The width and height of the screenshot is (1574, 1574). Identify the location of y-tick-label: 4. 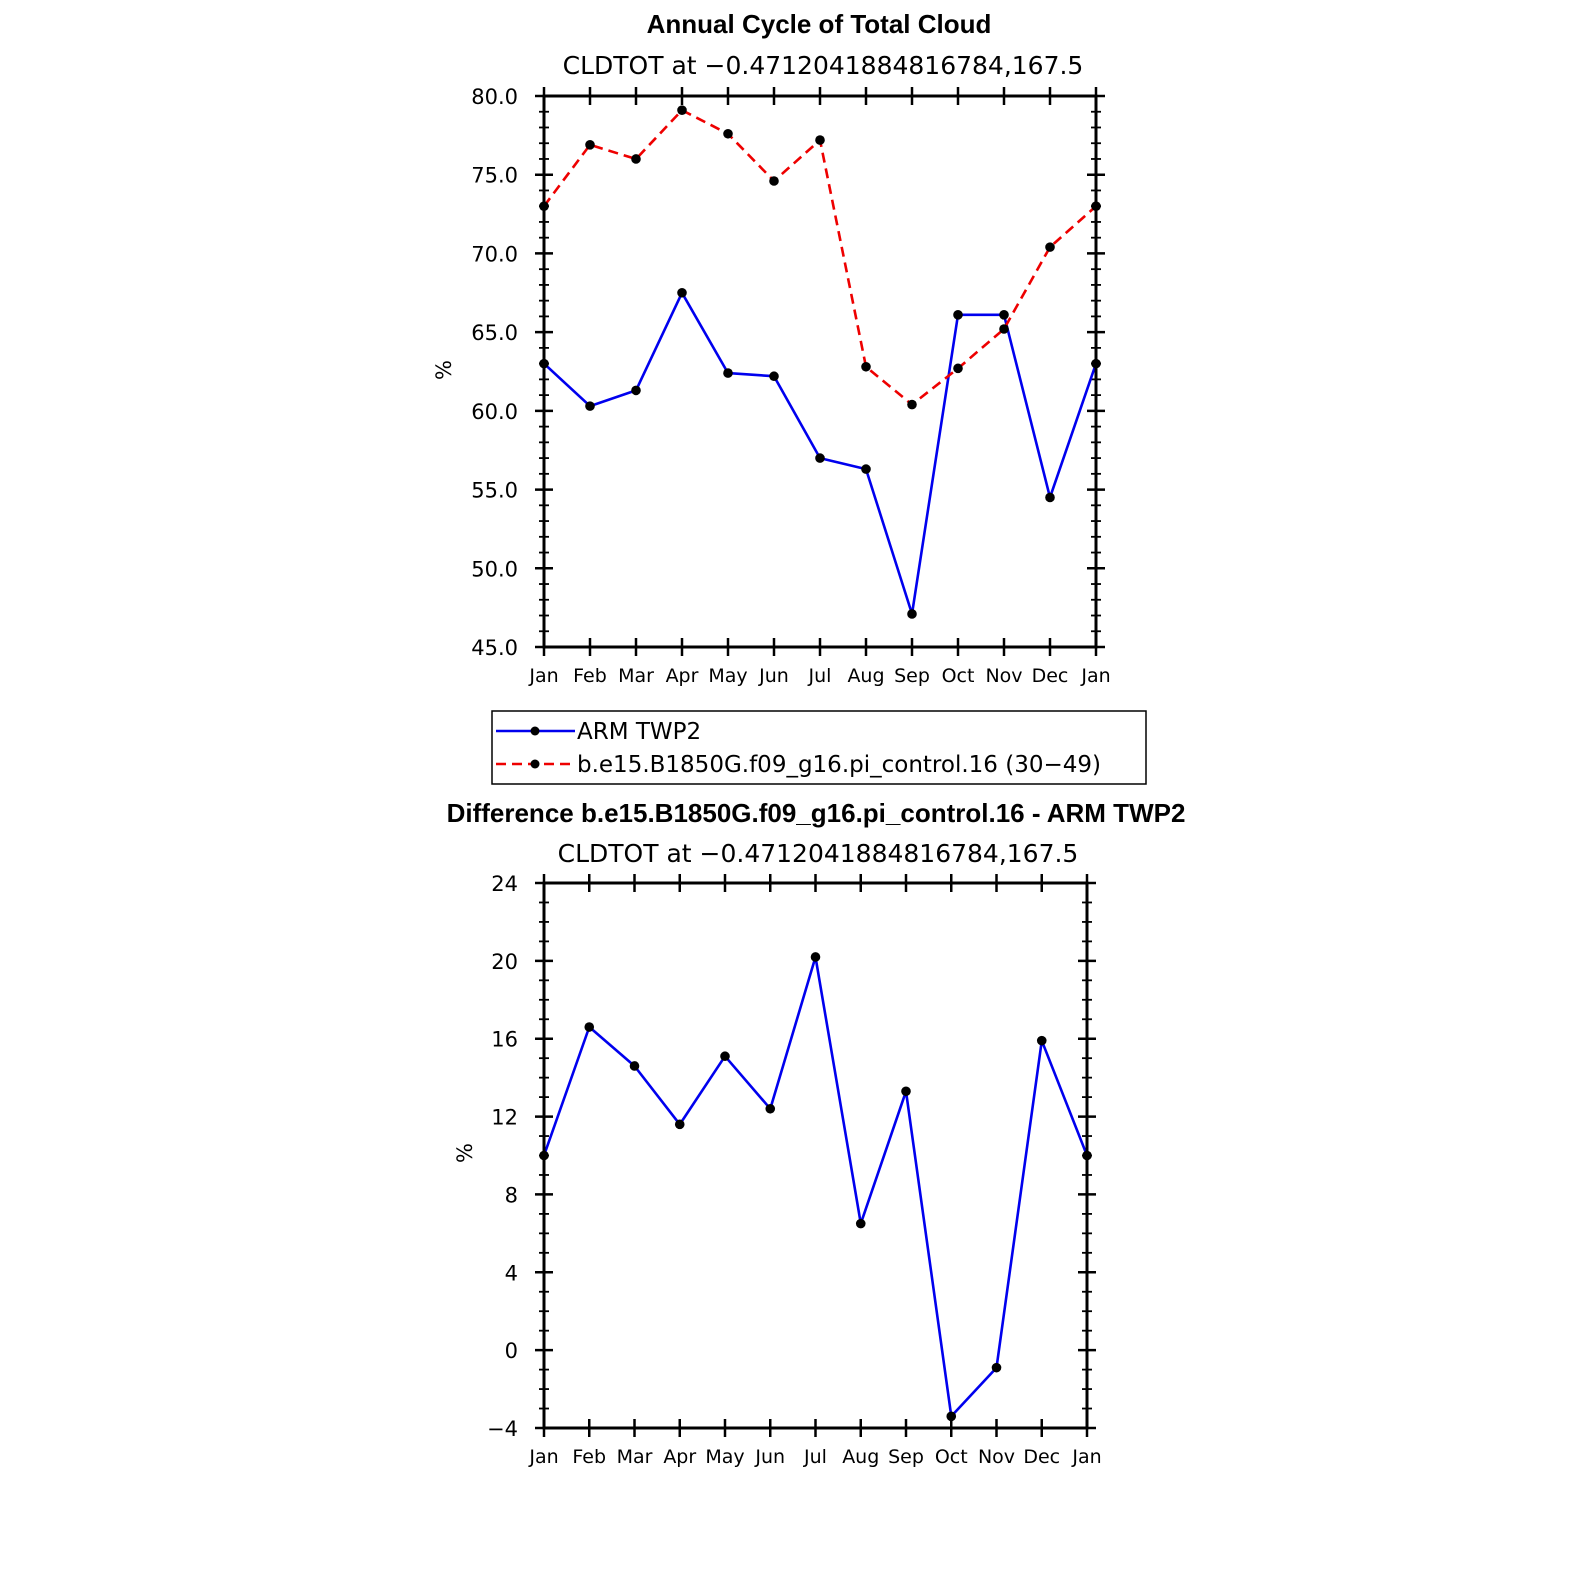
(511, 1273).